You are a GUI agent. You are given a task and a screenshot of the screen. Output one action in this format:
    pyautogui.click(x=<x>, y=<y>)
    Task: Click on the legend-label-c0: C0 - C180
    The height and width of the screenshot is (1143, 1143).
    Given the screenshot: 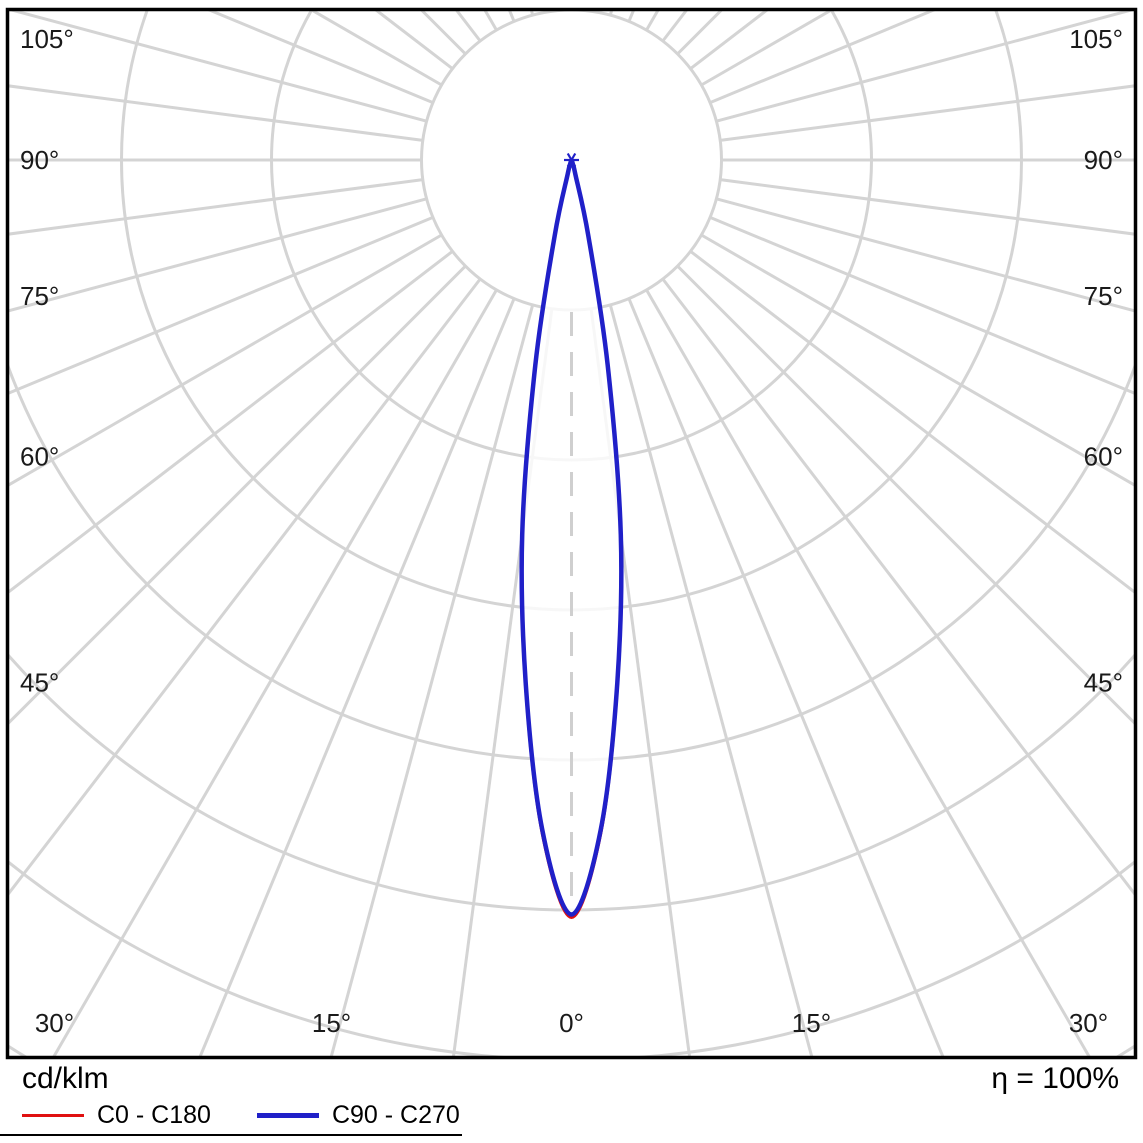 What is the action you would take?
    pyautogui.click(x=154, y=1114)
    